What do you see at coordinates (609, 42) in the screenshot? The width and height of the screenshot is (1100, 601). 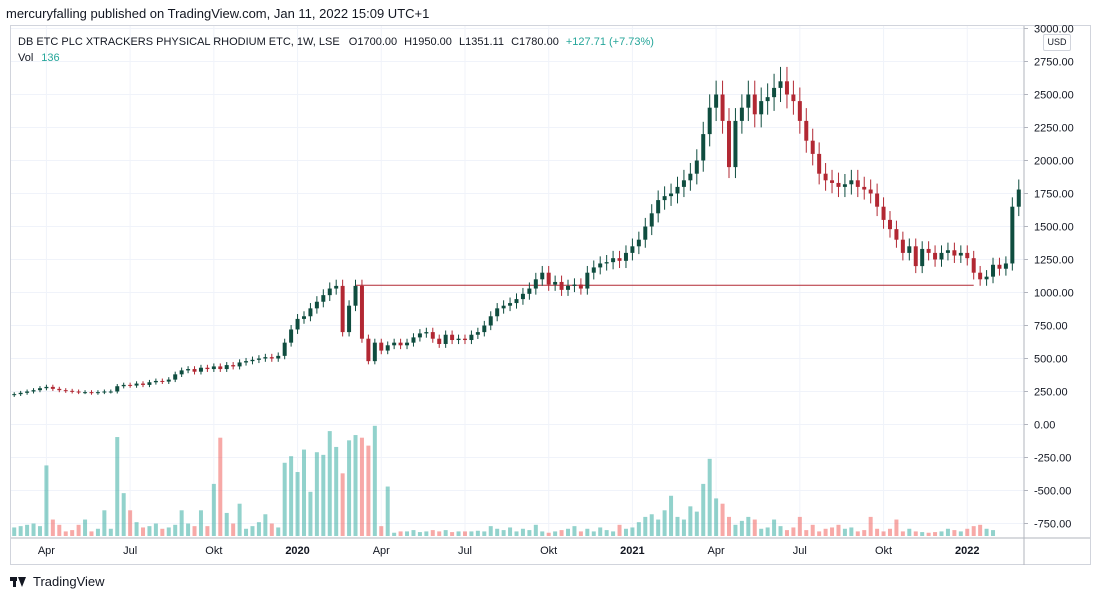 I see `change-value: +127.71 (+7.73%)` at bounding box center [609, 42].